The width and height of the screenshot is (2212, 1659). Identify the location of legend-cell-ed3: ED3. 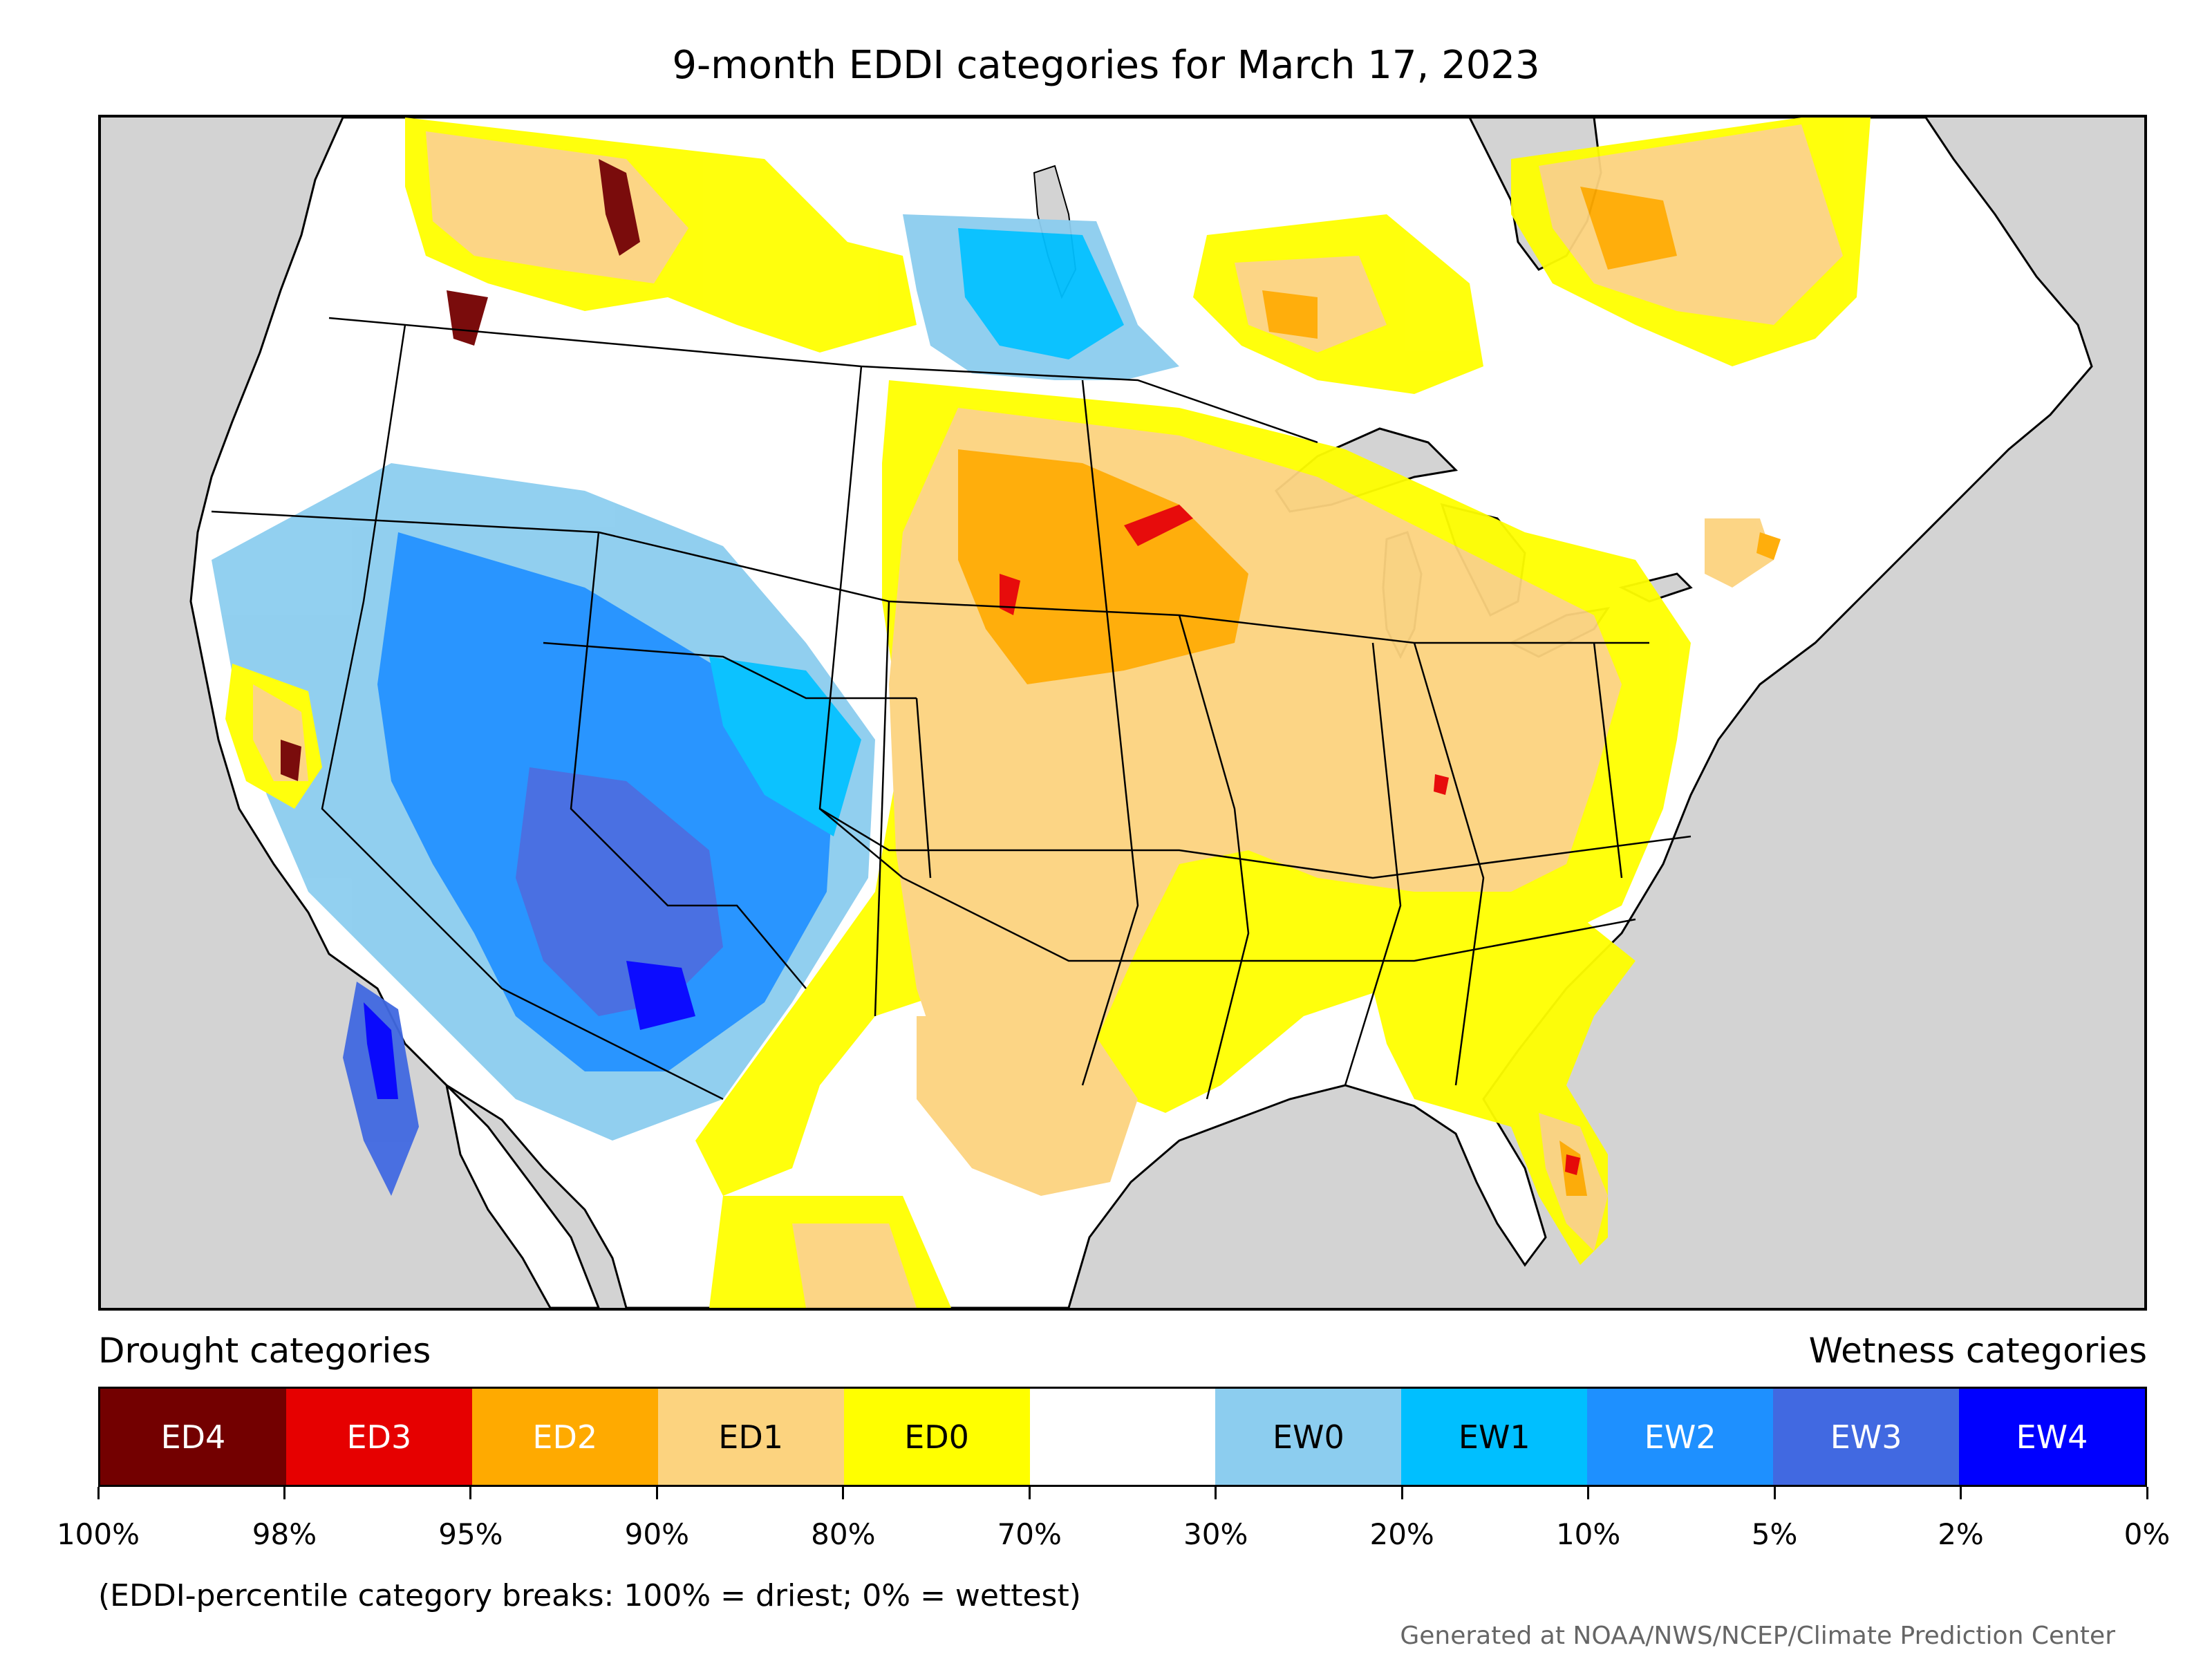
(378, 1437).